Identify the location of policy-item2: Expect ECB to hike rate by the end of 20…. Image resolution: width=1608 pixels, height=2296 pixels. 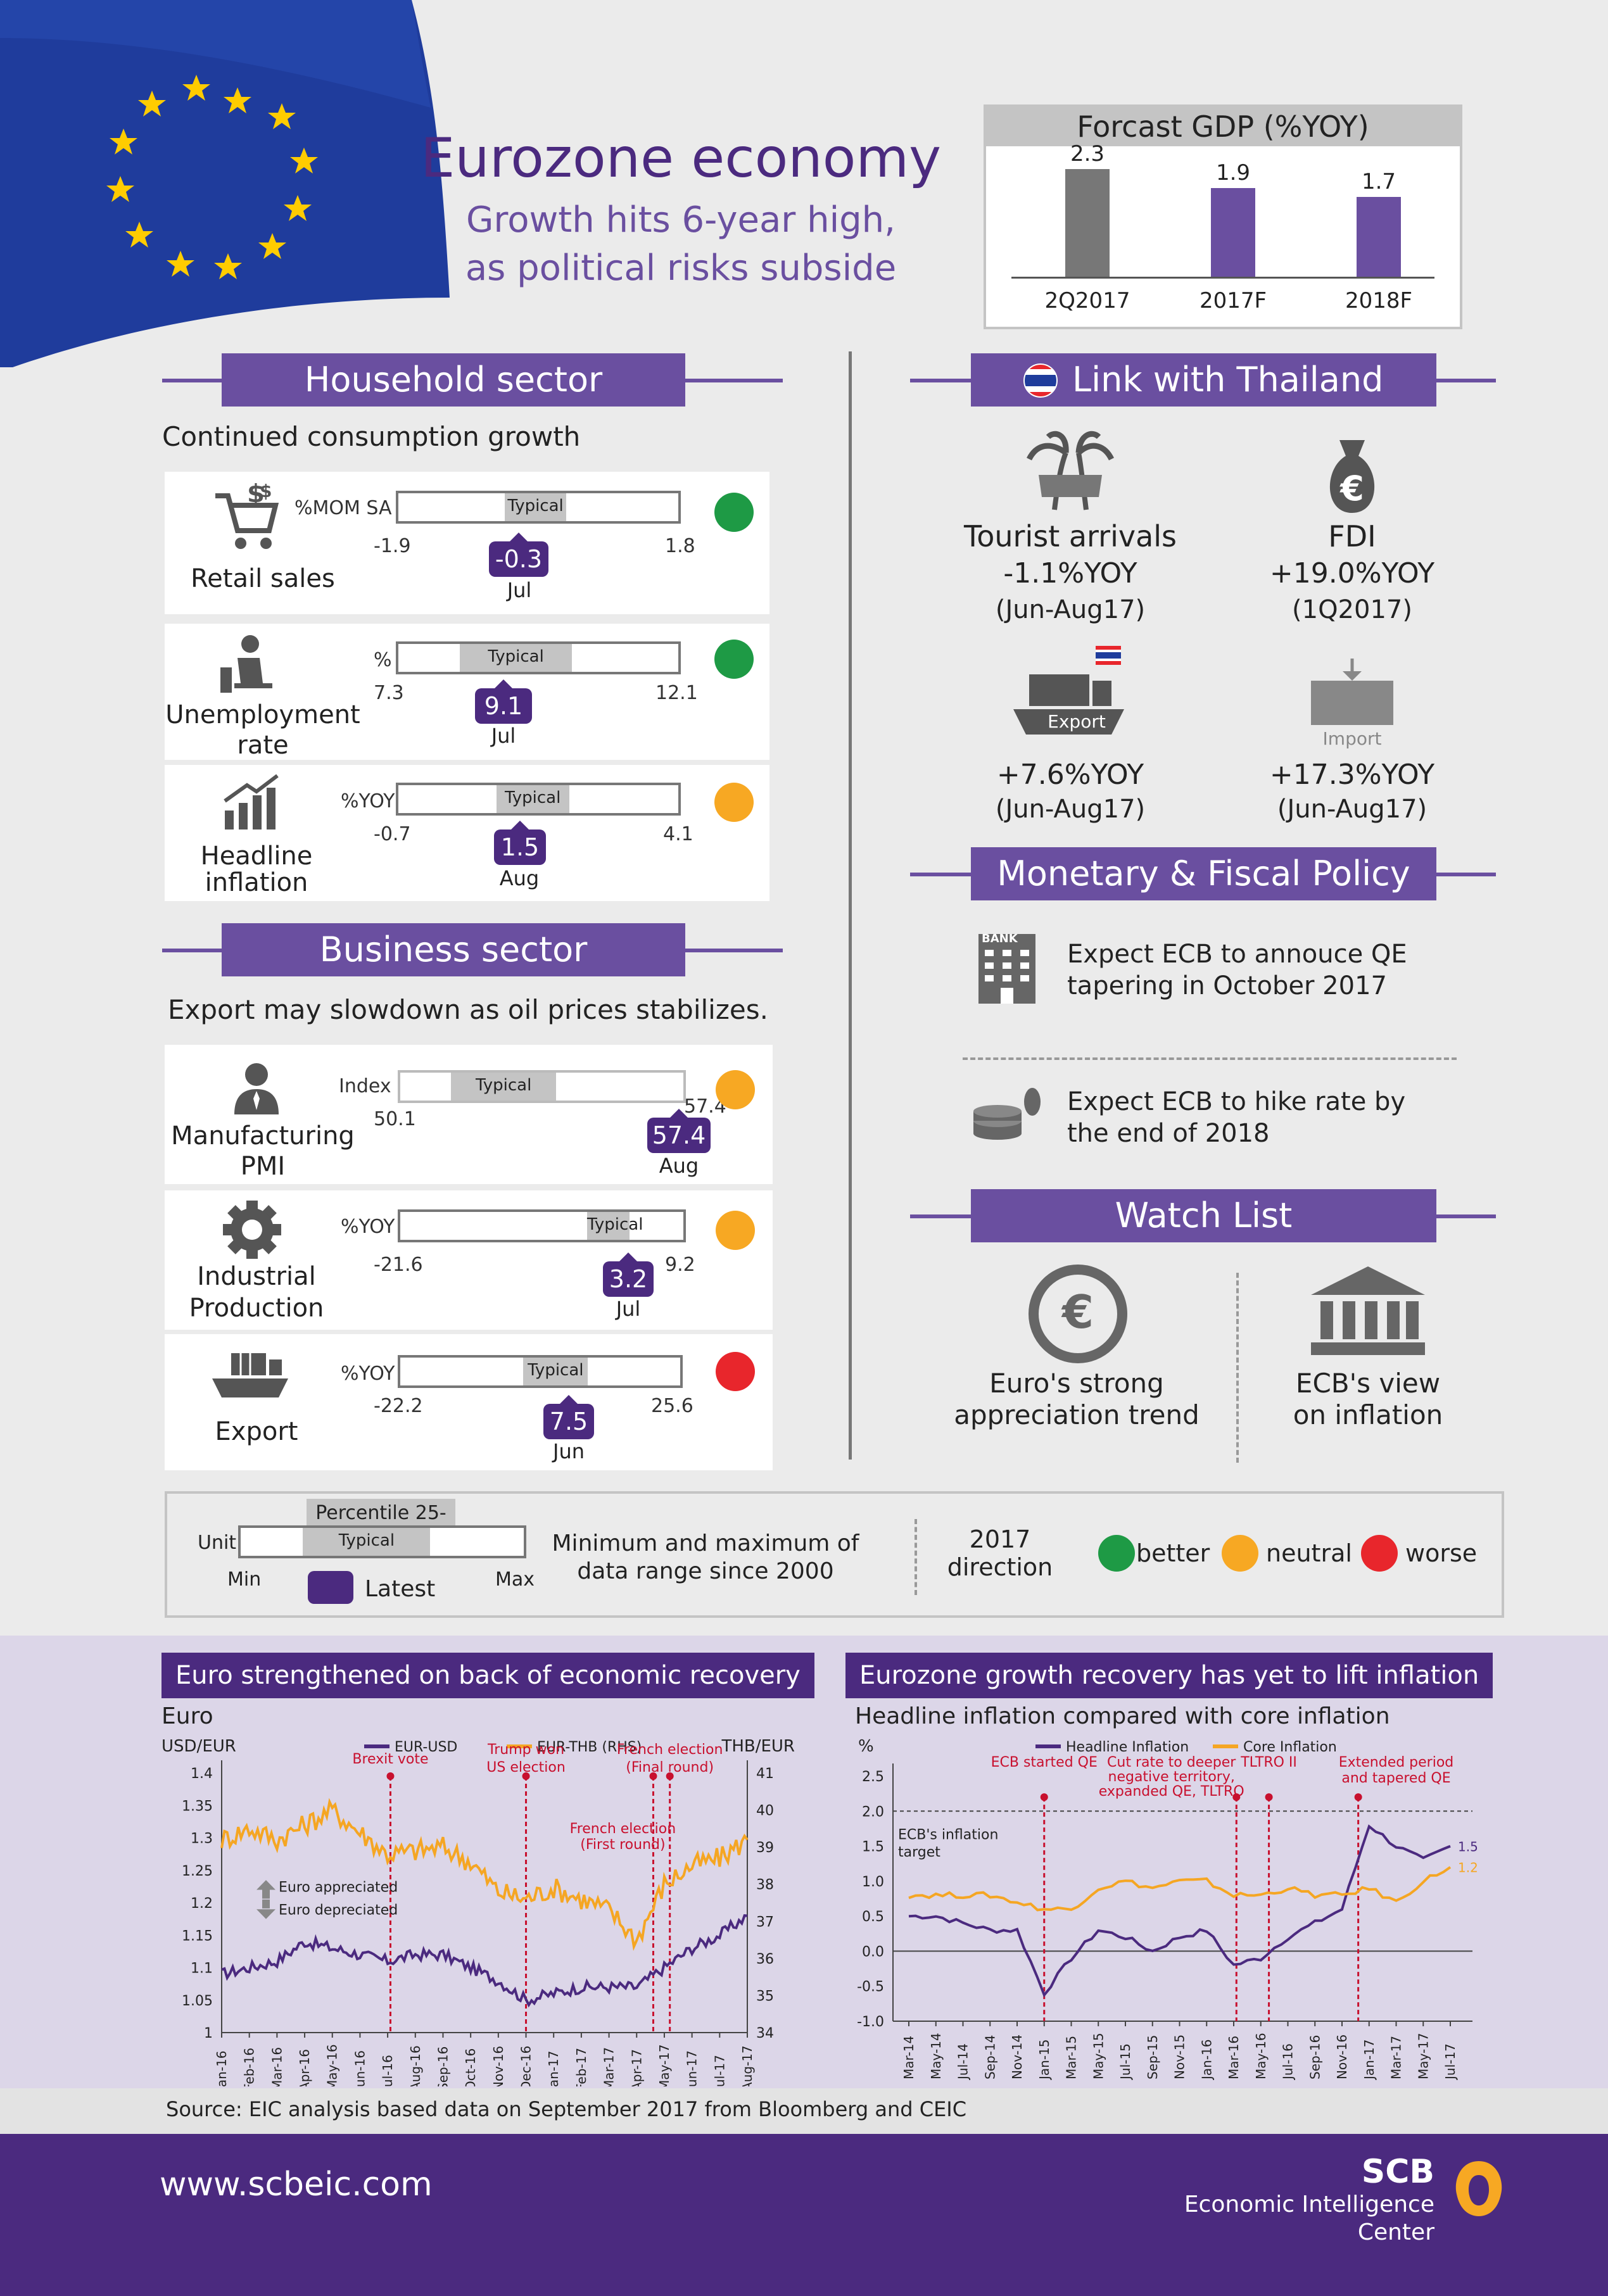
(1236, 1117).